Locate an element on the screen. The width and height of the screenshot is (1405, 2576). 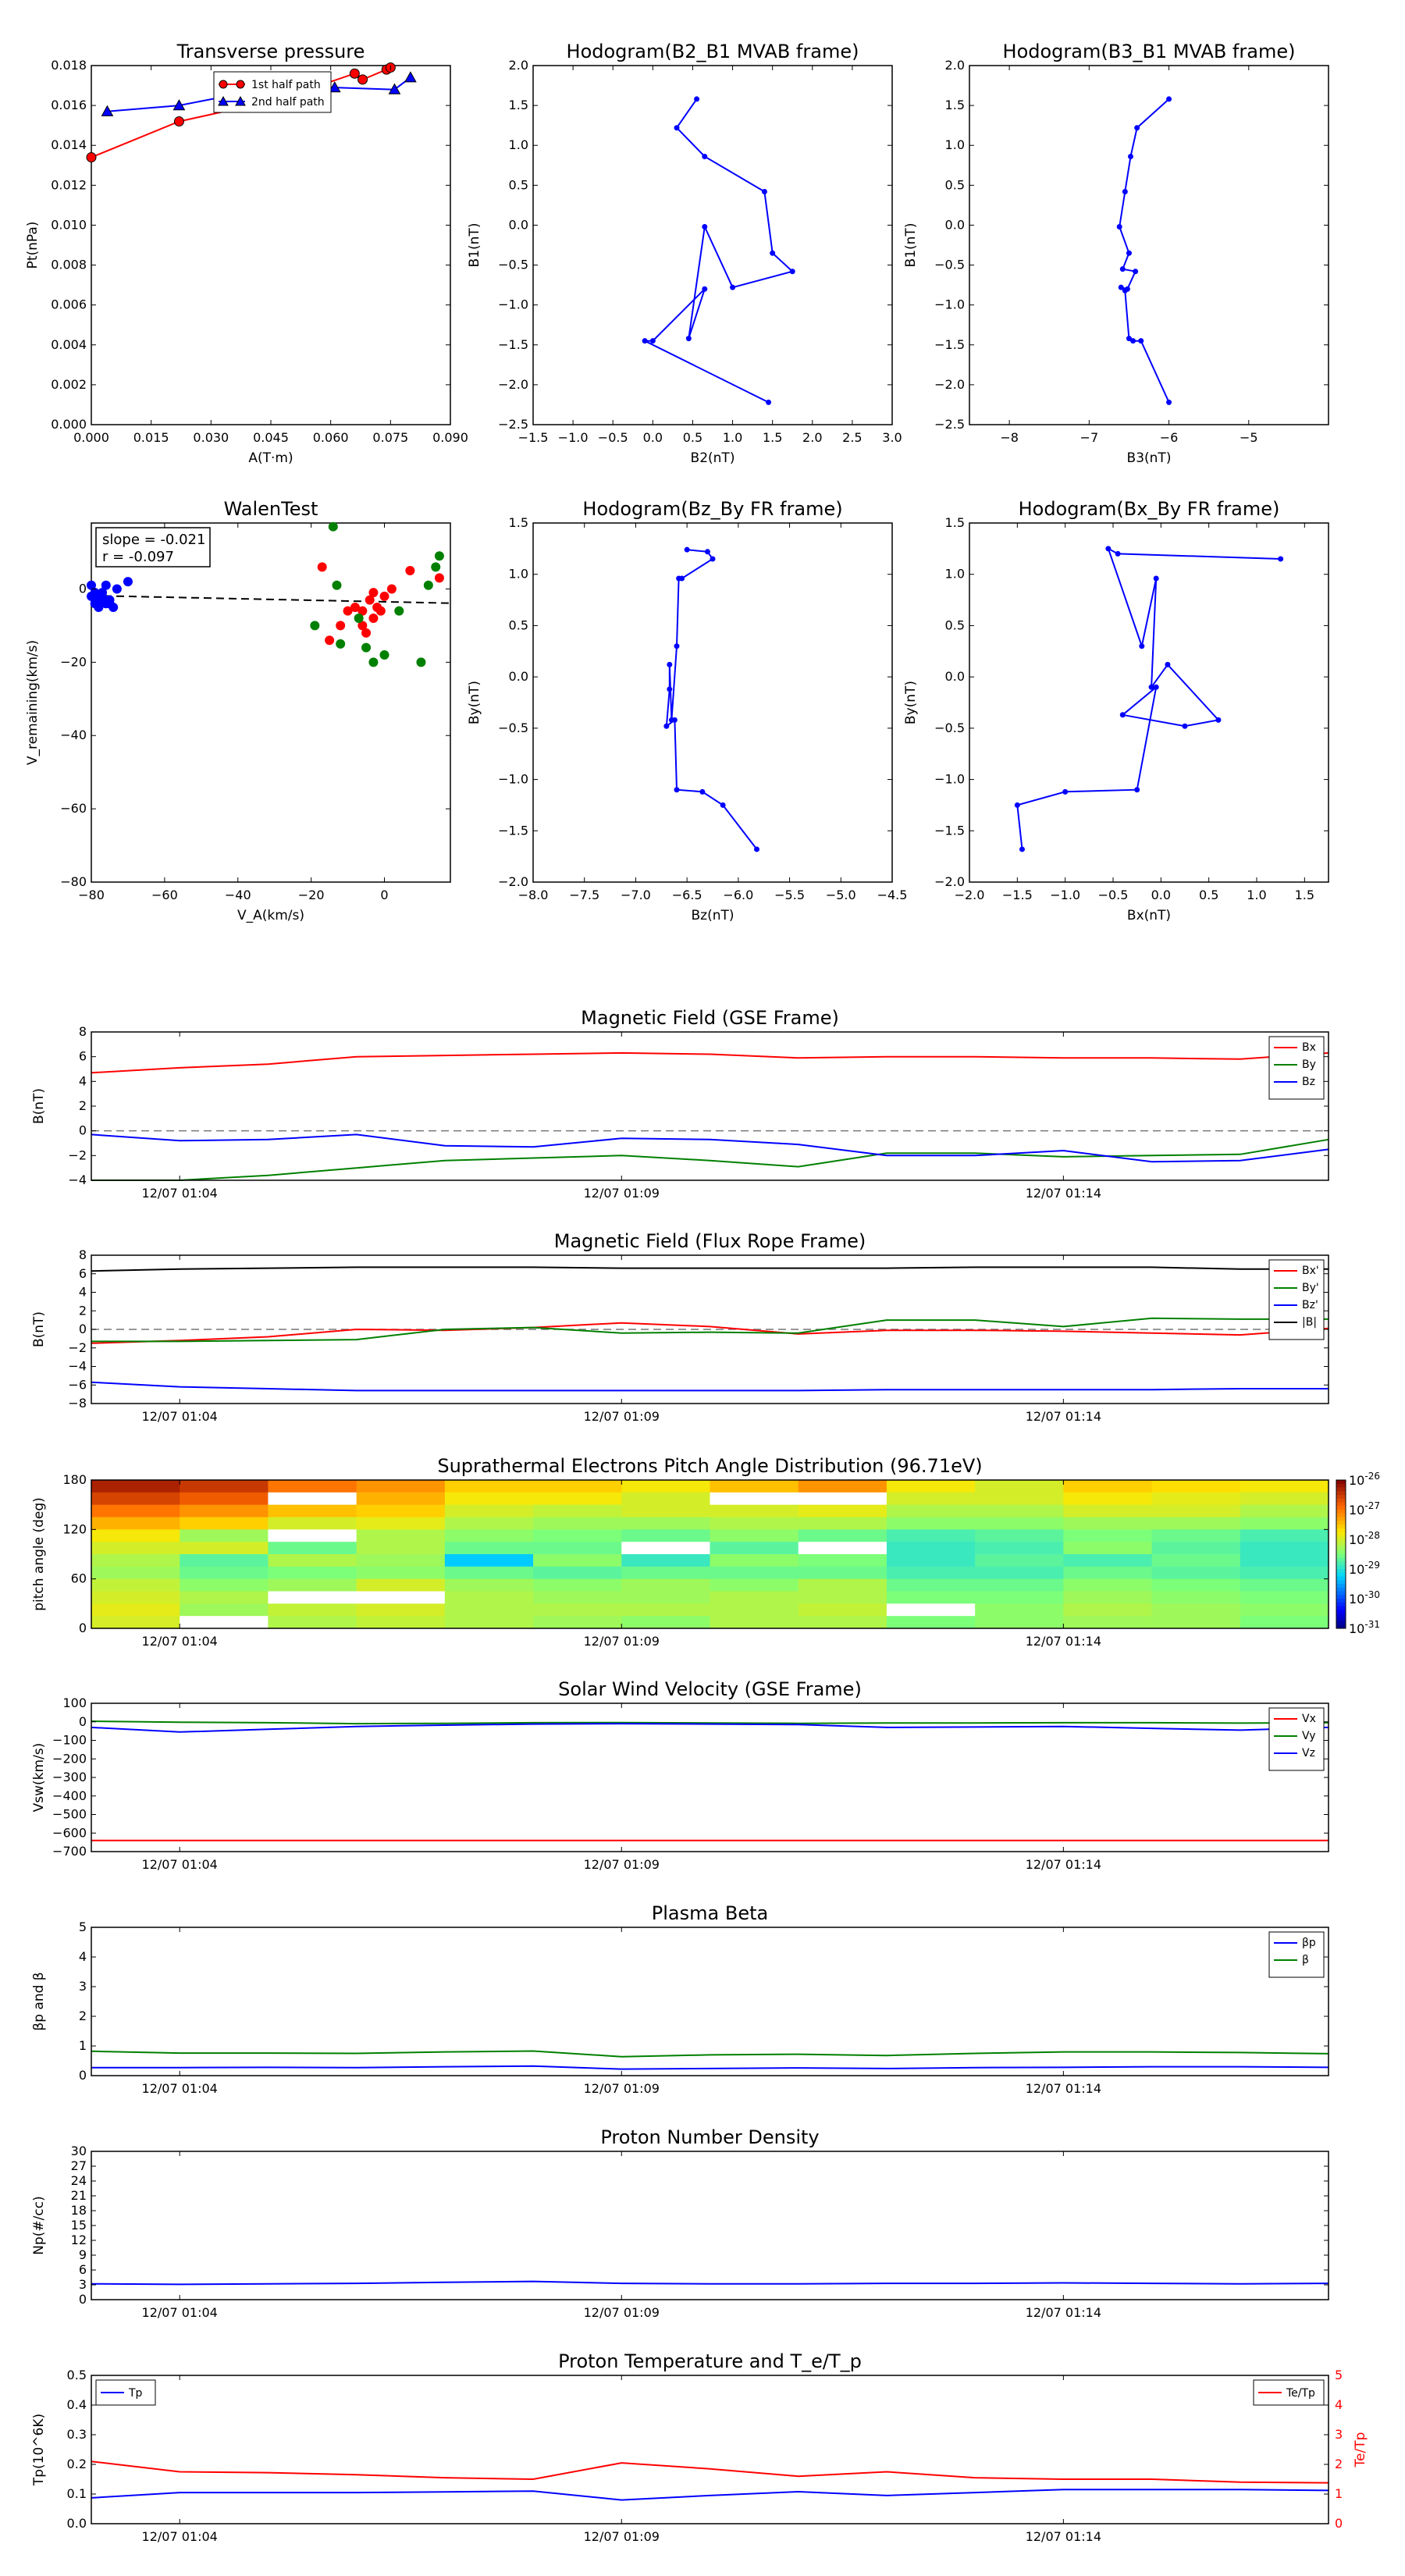
mf_gse-ylabel: B(nT) is located at coordinates (39, 1106).